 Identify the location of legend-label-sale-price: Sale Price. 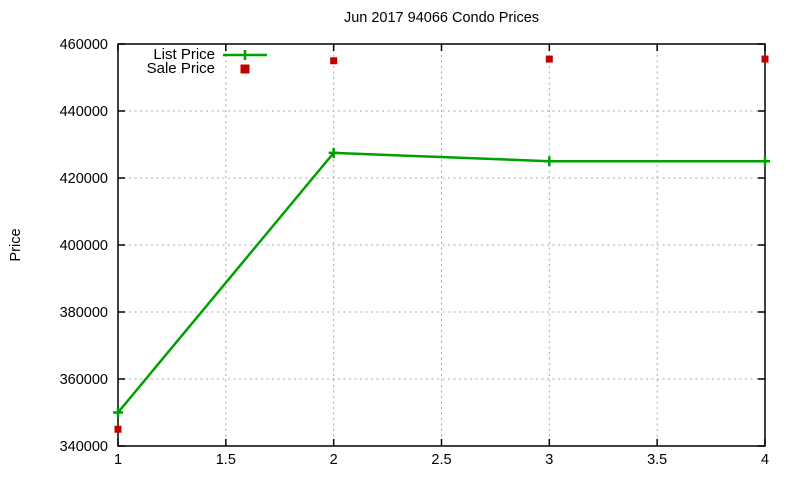
(180, 68).